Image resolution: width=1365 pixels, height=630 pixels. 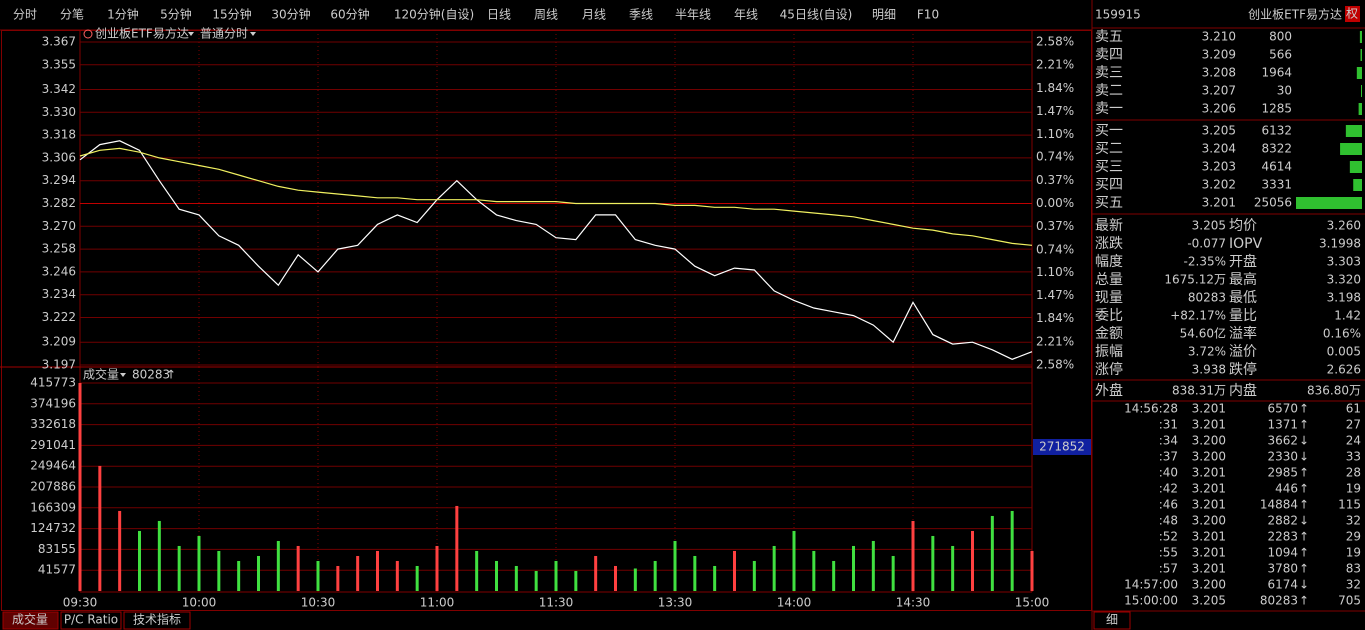 What do you see at coordinates (1109, 185) in the screenshot?
I see `book-label: 买四` at bounding box center [1109, 185].